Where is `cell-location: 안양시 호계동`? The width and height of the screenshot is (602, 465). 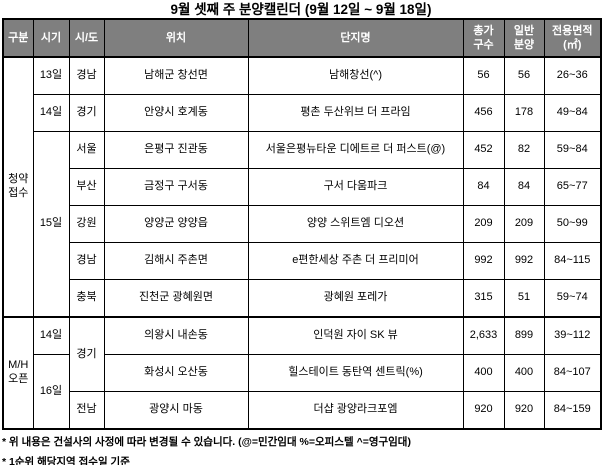 cell-location: 안양시 호계동 is located at coordinates (176, 113).